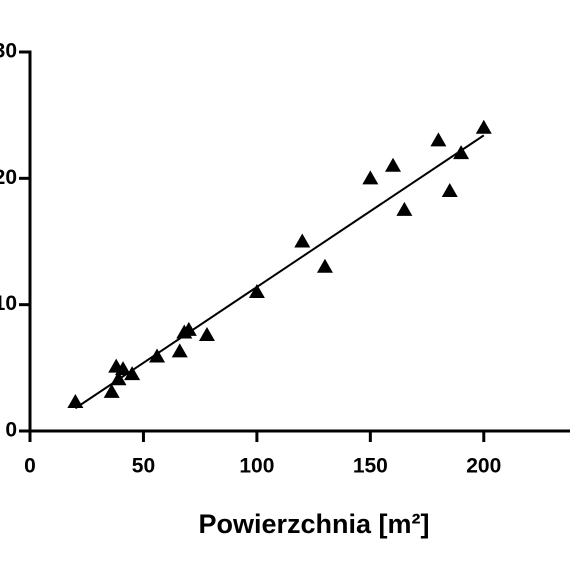  I want to click on y-tick-label: 30, so click(8, 51).